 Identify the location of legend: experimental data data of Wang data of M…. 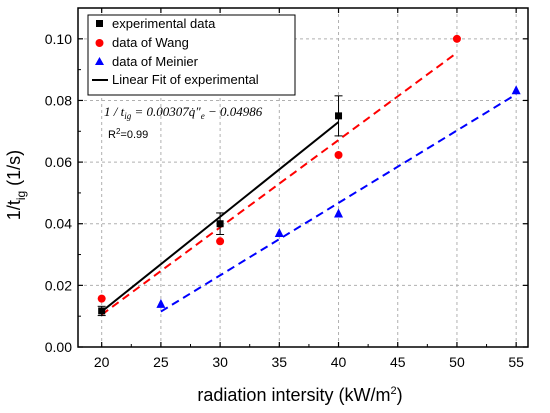
(191, 55).